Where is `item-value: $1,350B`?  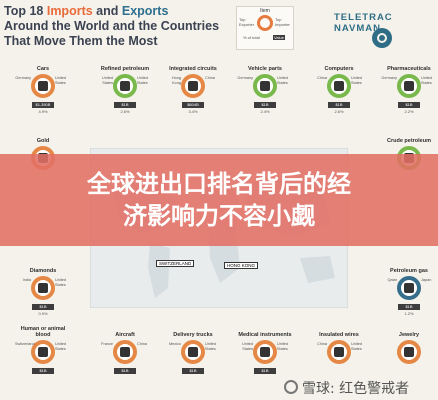 item-value: $1,350B is located at coordinates (43, 105).